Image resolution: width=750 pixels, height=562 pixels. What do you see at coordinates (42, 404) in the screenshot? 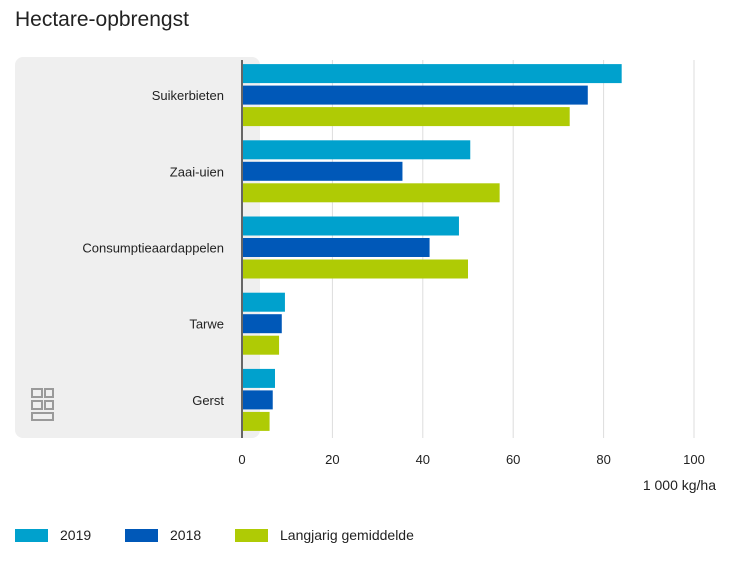
I see `cbs-logo-icon` at bounding box center [42, 404].